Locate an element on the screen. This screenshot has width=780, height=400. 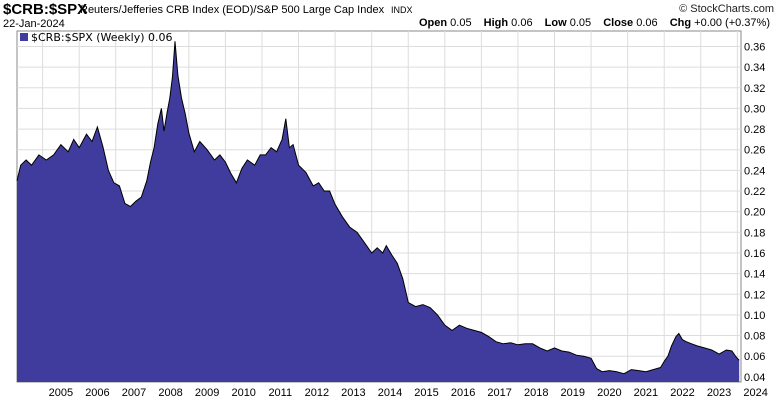
x-tick-label: 2012 is located at coordinates (317, 393).